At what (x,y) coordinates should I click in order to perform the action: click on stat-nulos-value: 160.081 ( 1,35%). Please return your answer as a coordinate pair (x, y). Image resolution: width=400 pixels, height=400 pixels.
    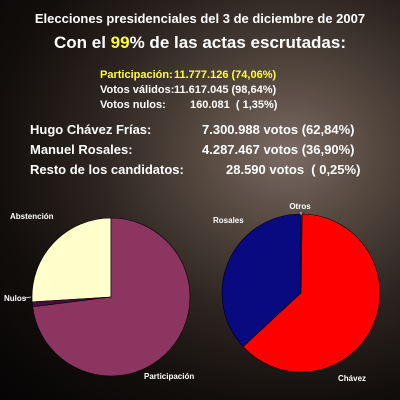
    Looking at the image, I should click on (234, 105).